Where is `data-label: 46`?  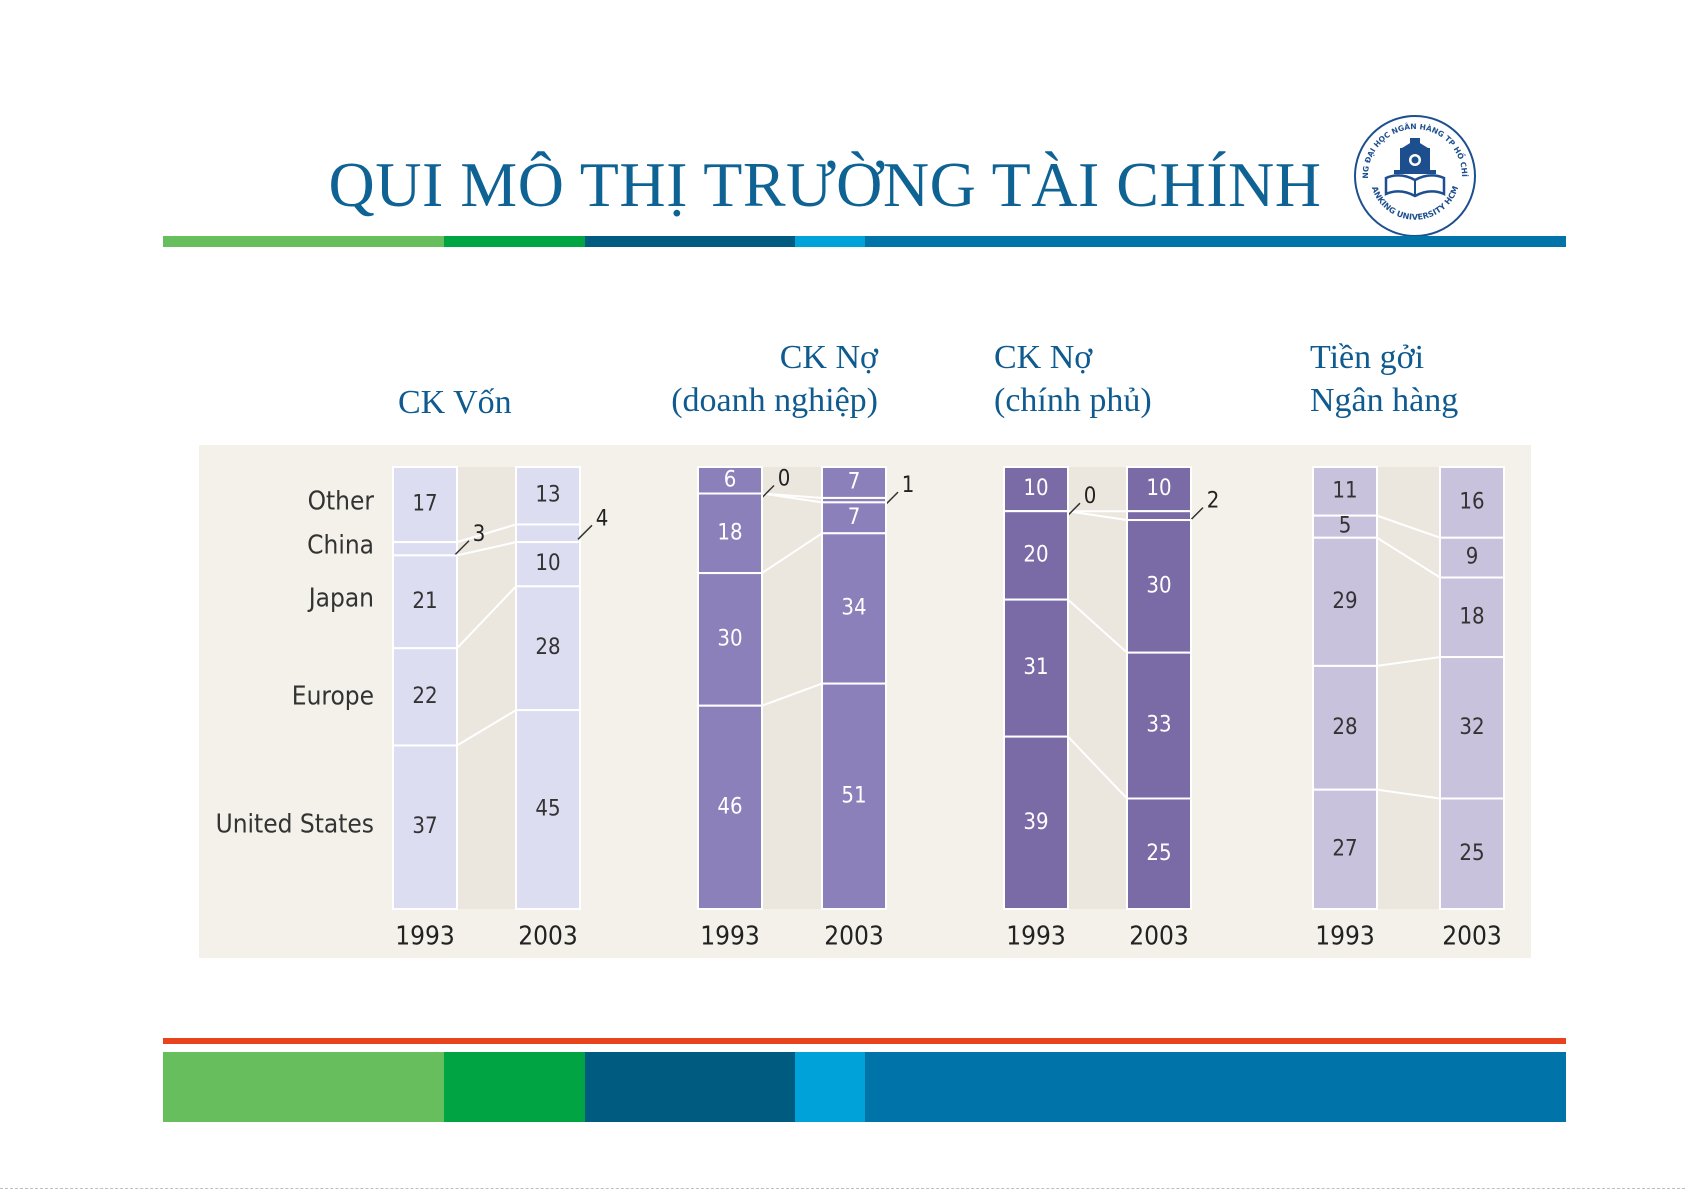 data-label: 46 is located at coordinates (729, 806).